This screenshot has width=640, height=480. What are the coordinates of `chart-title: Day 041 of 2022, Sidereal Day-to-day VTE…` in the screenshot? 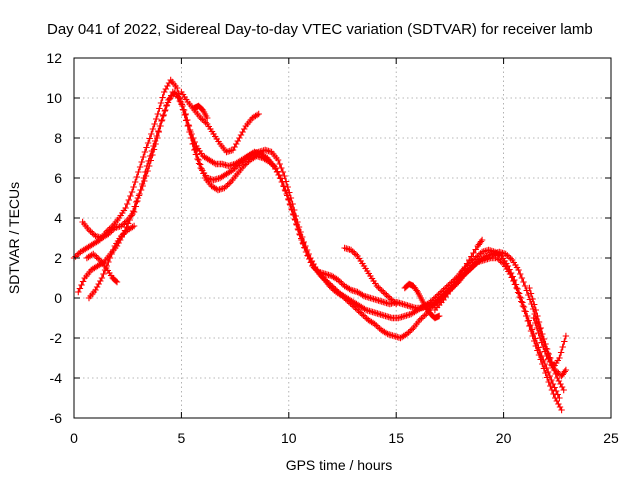 It's located at (320, 29).